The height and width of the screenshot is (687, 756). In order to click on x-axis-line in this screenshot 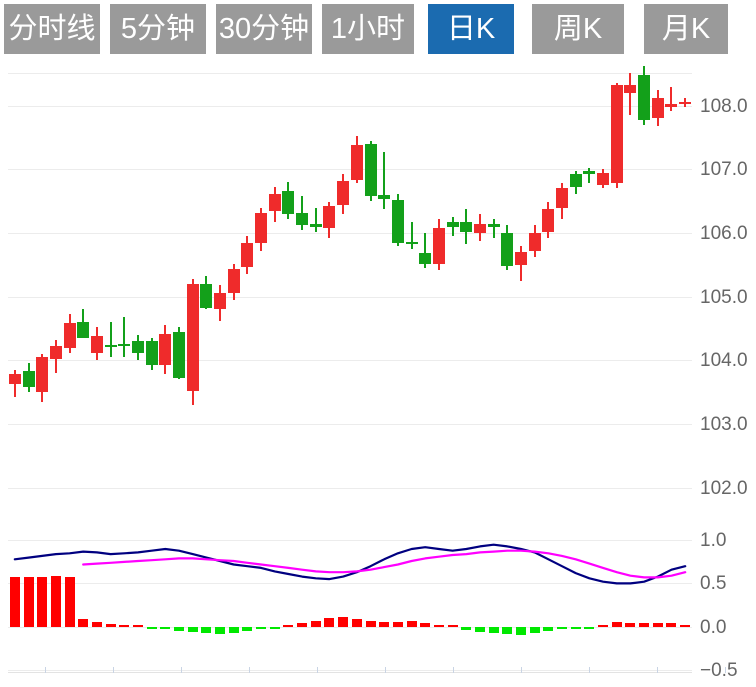, I will do `click(350, 672)`.